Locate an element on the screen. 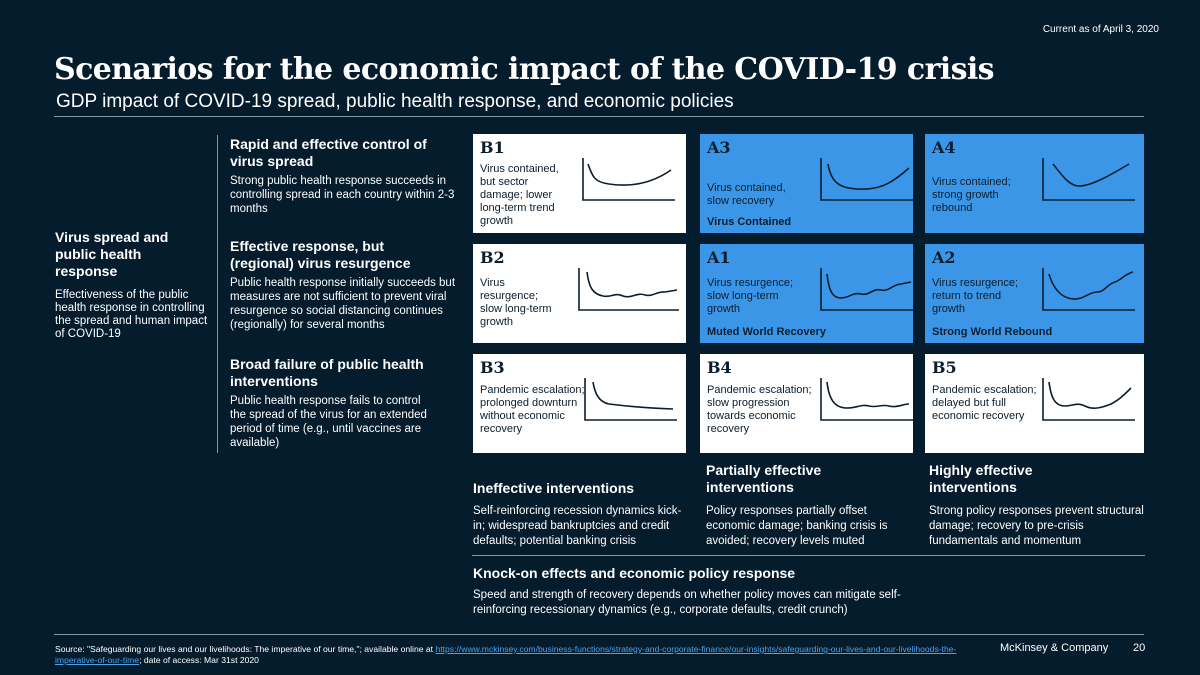 The width and height of the screenshot is (1200, 675). row-divider-line is located at coordinates (217, 294).